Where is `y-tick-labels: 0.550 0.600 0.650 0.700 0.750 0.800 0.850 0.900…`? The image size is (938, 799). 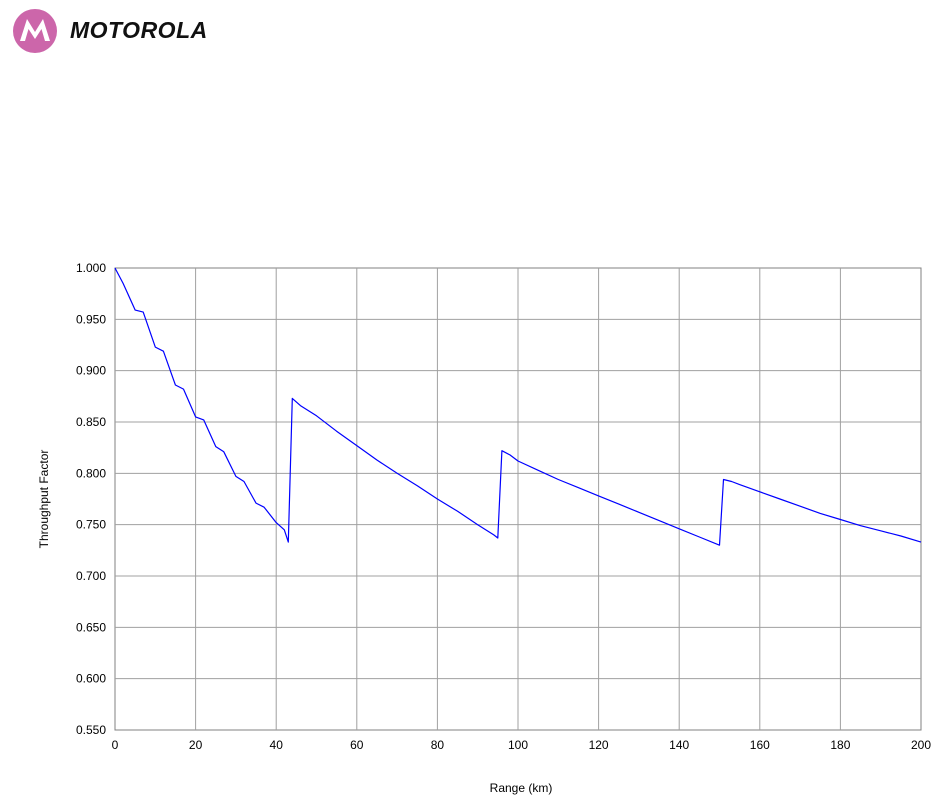 y-tick-labels: 0.550 0.600 0.650 0.700 0.750 0.800 0.850 0.900… is located at coordinates (91, 499).